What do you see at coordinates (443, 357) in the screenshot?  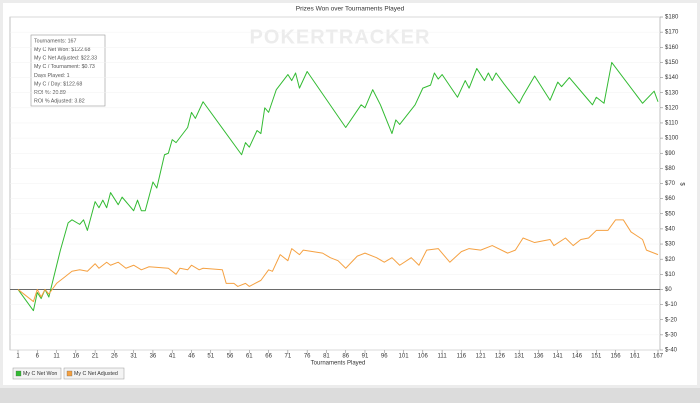 I see `x-tick-label: 111` at bounding box center [443, 357].